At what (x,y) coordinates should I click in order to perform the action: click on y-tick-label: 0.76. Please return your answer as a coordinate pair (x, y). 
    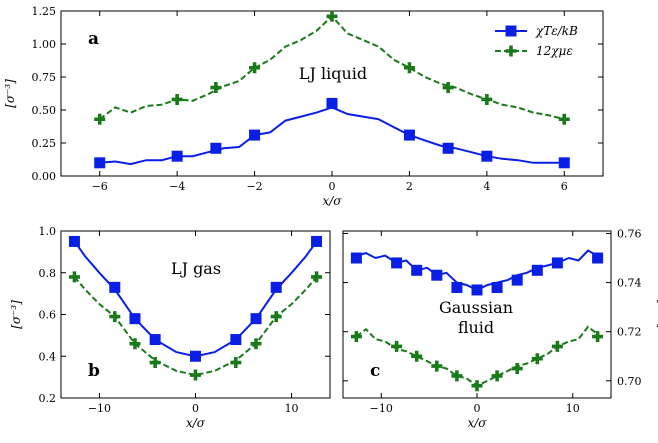
    Looking at the image, I should click on (629, 233).